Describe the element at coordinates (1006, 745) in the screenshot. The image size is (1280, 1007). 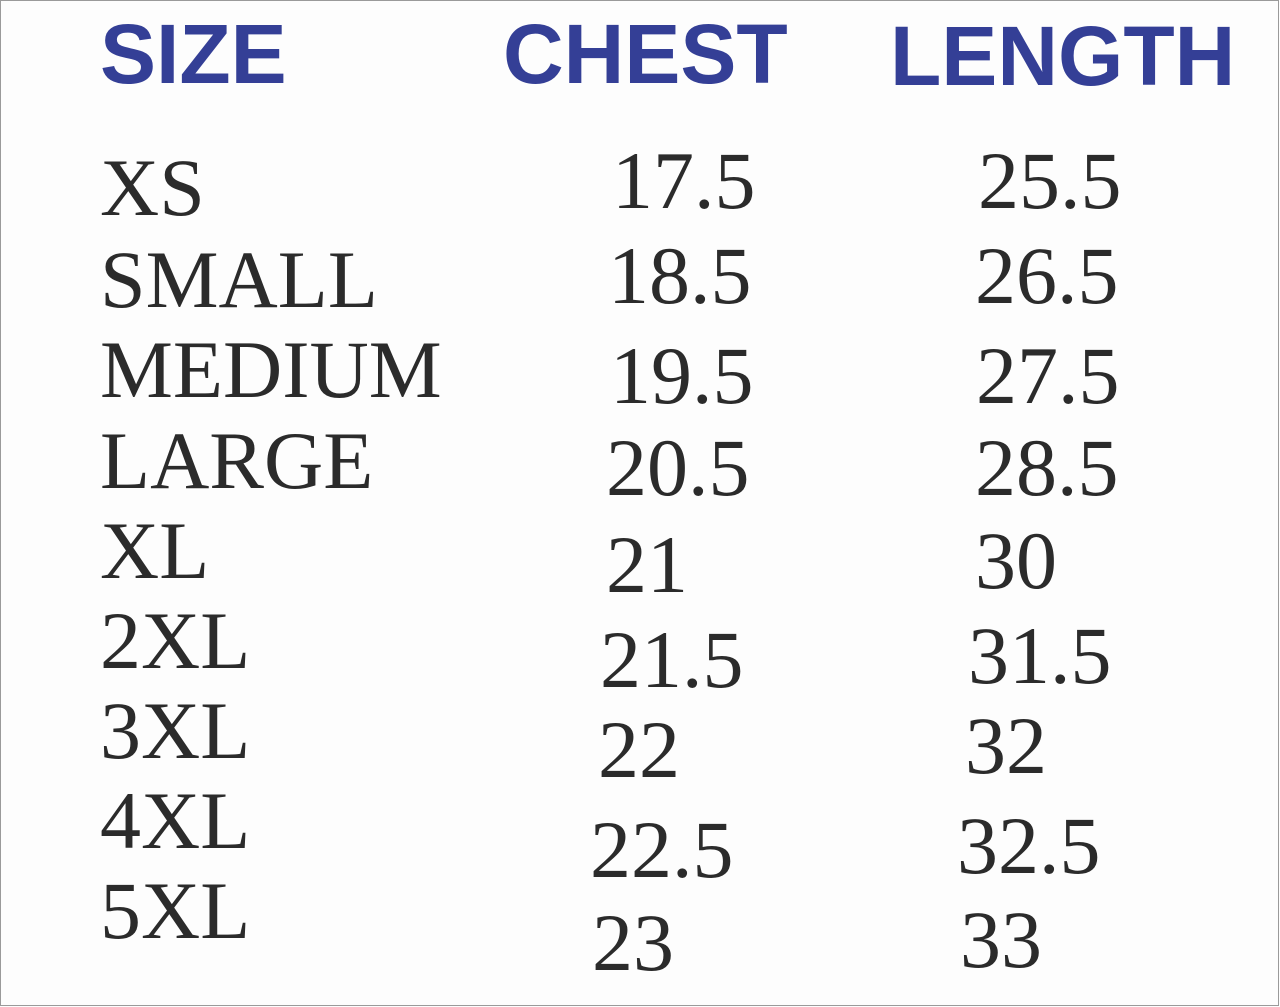
I see `length-cell: 32` at that location.